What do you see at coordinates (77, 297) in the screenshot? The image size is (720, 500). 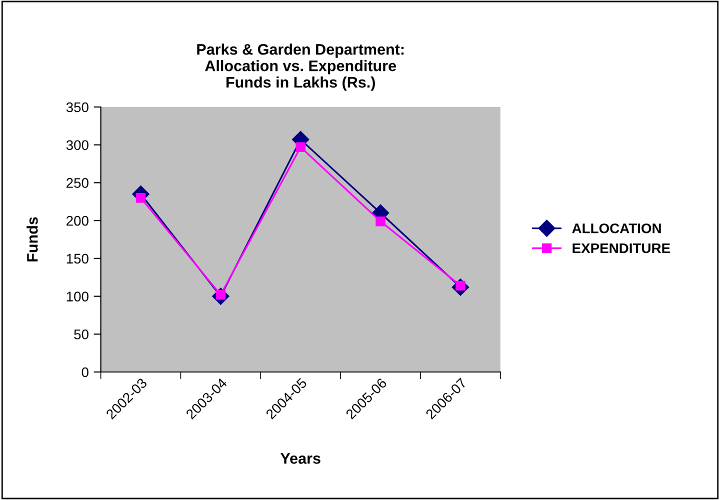 I see `y-tick-label: 100` at bounding box center [77, 297].